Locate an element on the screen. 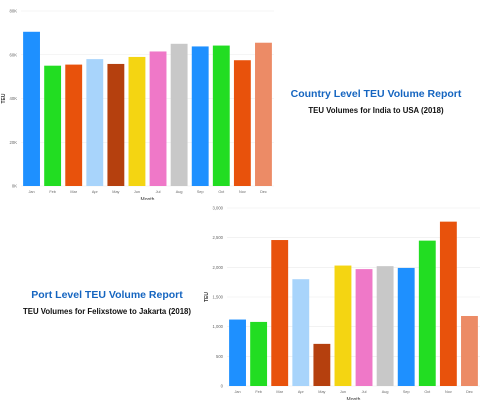 The width and height of the screenshot is (480, 400). port-chart-xtick-label: Jul is located at coordinates (364, 392).